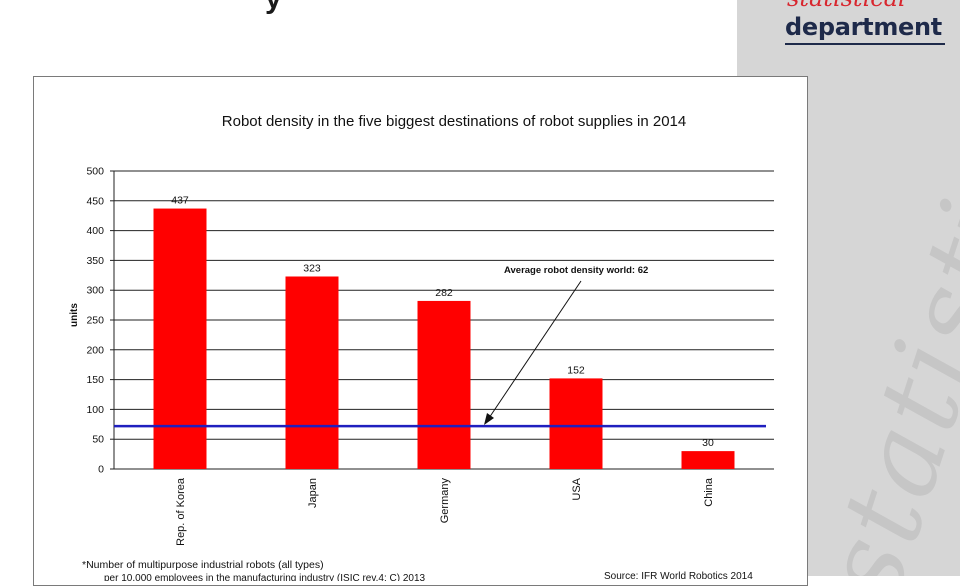  Describe the element at coordinates (534, 351) in the screenshot. I see `annotation-arrow` at that location.